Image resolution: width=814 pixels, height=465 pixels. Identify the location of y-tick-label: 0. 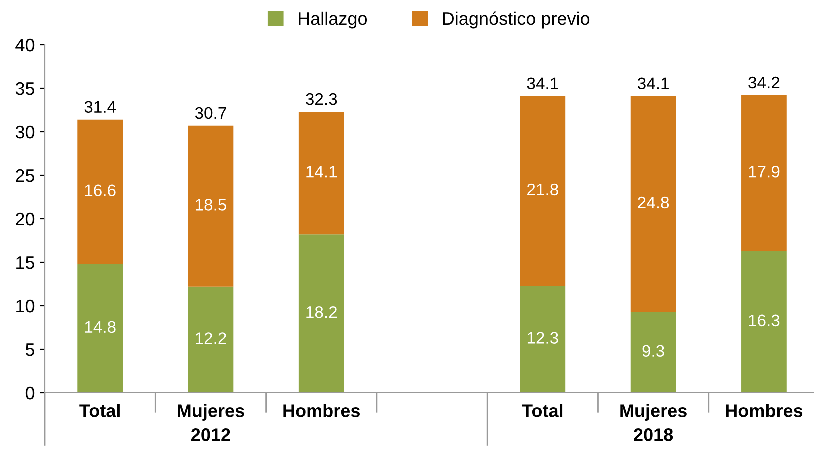
(30, 393).